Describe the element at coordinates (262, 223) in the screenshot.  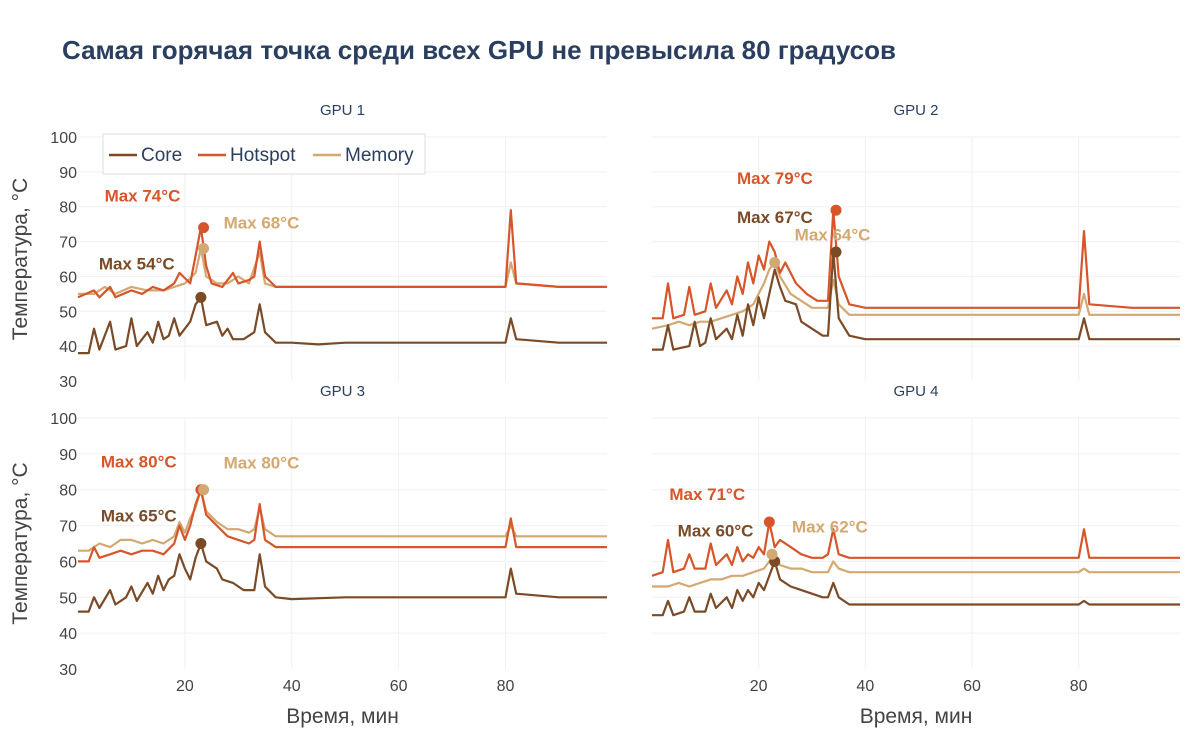
I see `max-label-memory: Max 68°C` at that location.